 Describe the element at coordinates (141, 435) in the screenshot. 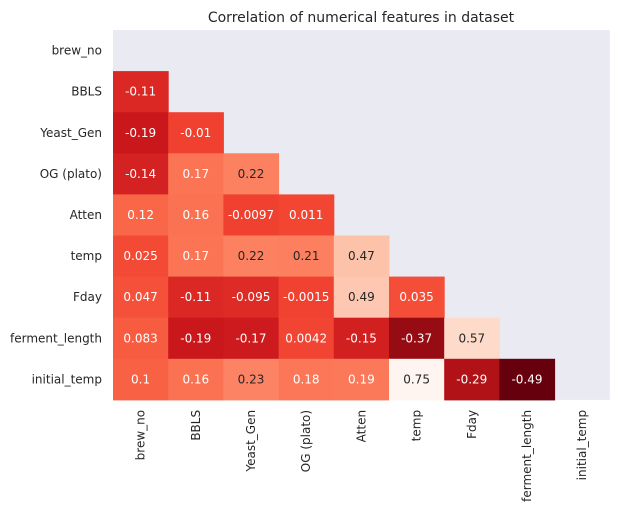

I see `x-tick-label: brew_no` at that location.